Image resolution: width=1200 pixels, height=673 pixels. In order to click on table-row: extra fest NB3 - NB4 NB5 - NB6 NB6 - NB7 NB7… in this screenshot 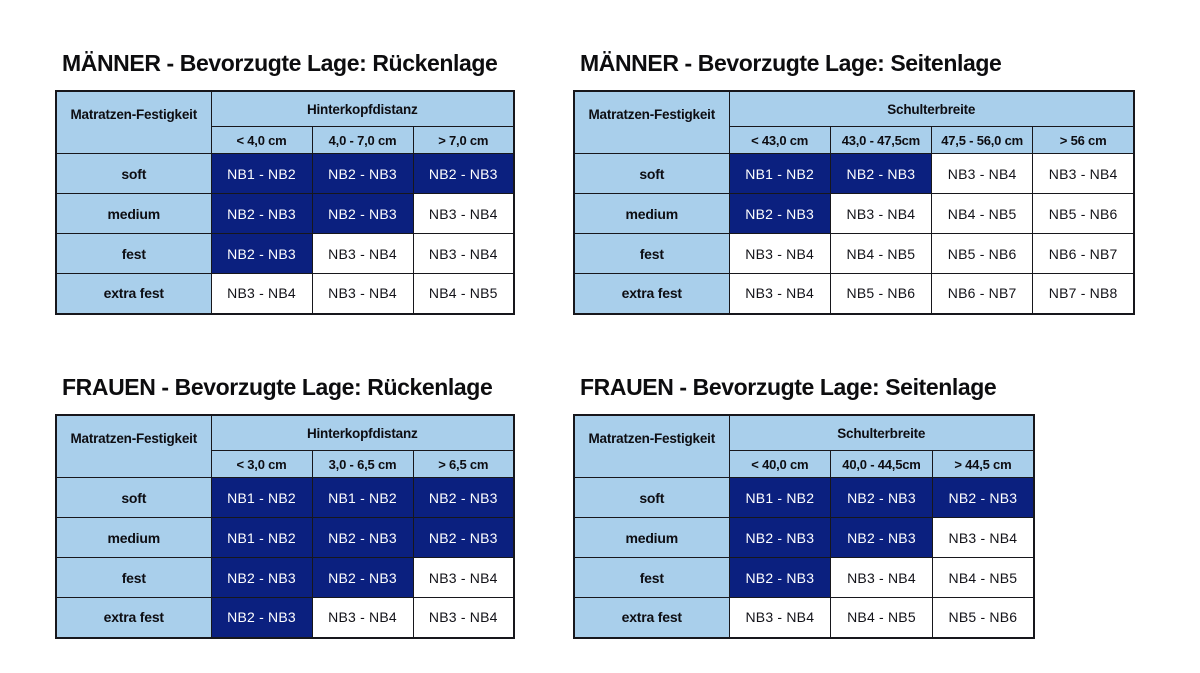, I will do `click(854, 293)`.